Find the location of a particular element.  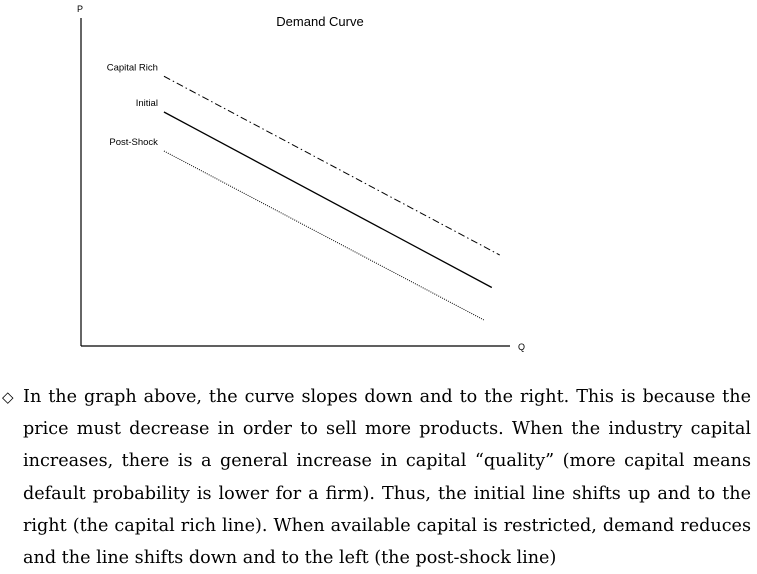

series-label-initial: Initial is located at coordinates (147, 103).